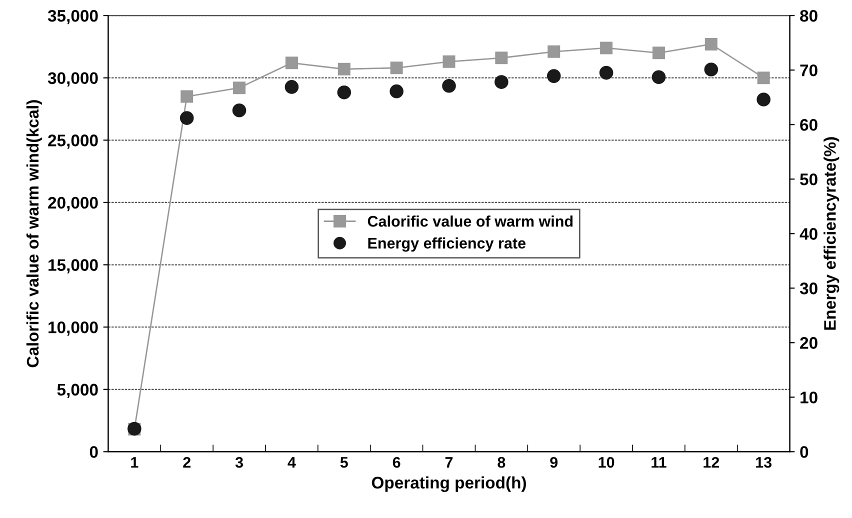  What do you see at coordinates (470, 221) in the screenshot?
I see `legend-label: Calorific value of warm wind` at bounding box center [470, 221].